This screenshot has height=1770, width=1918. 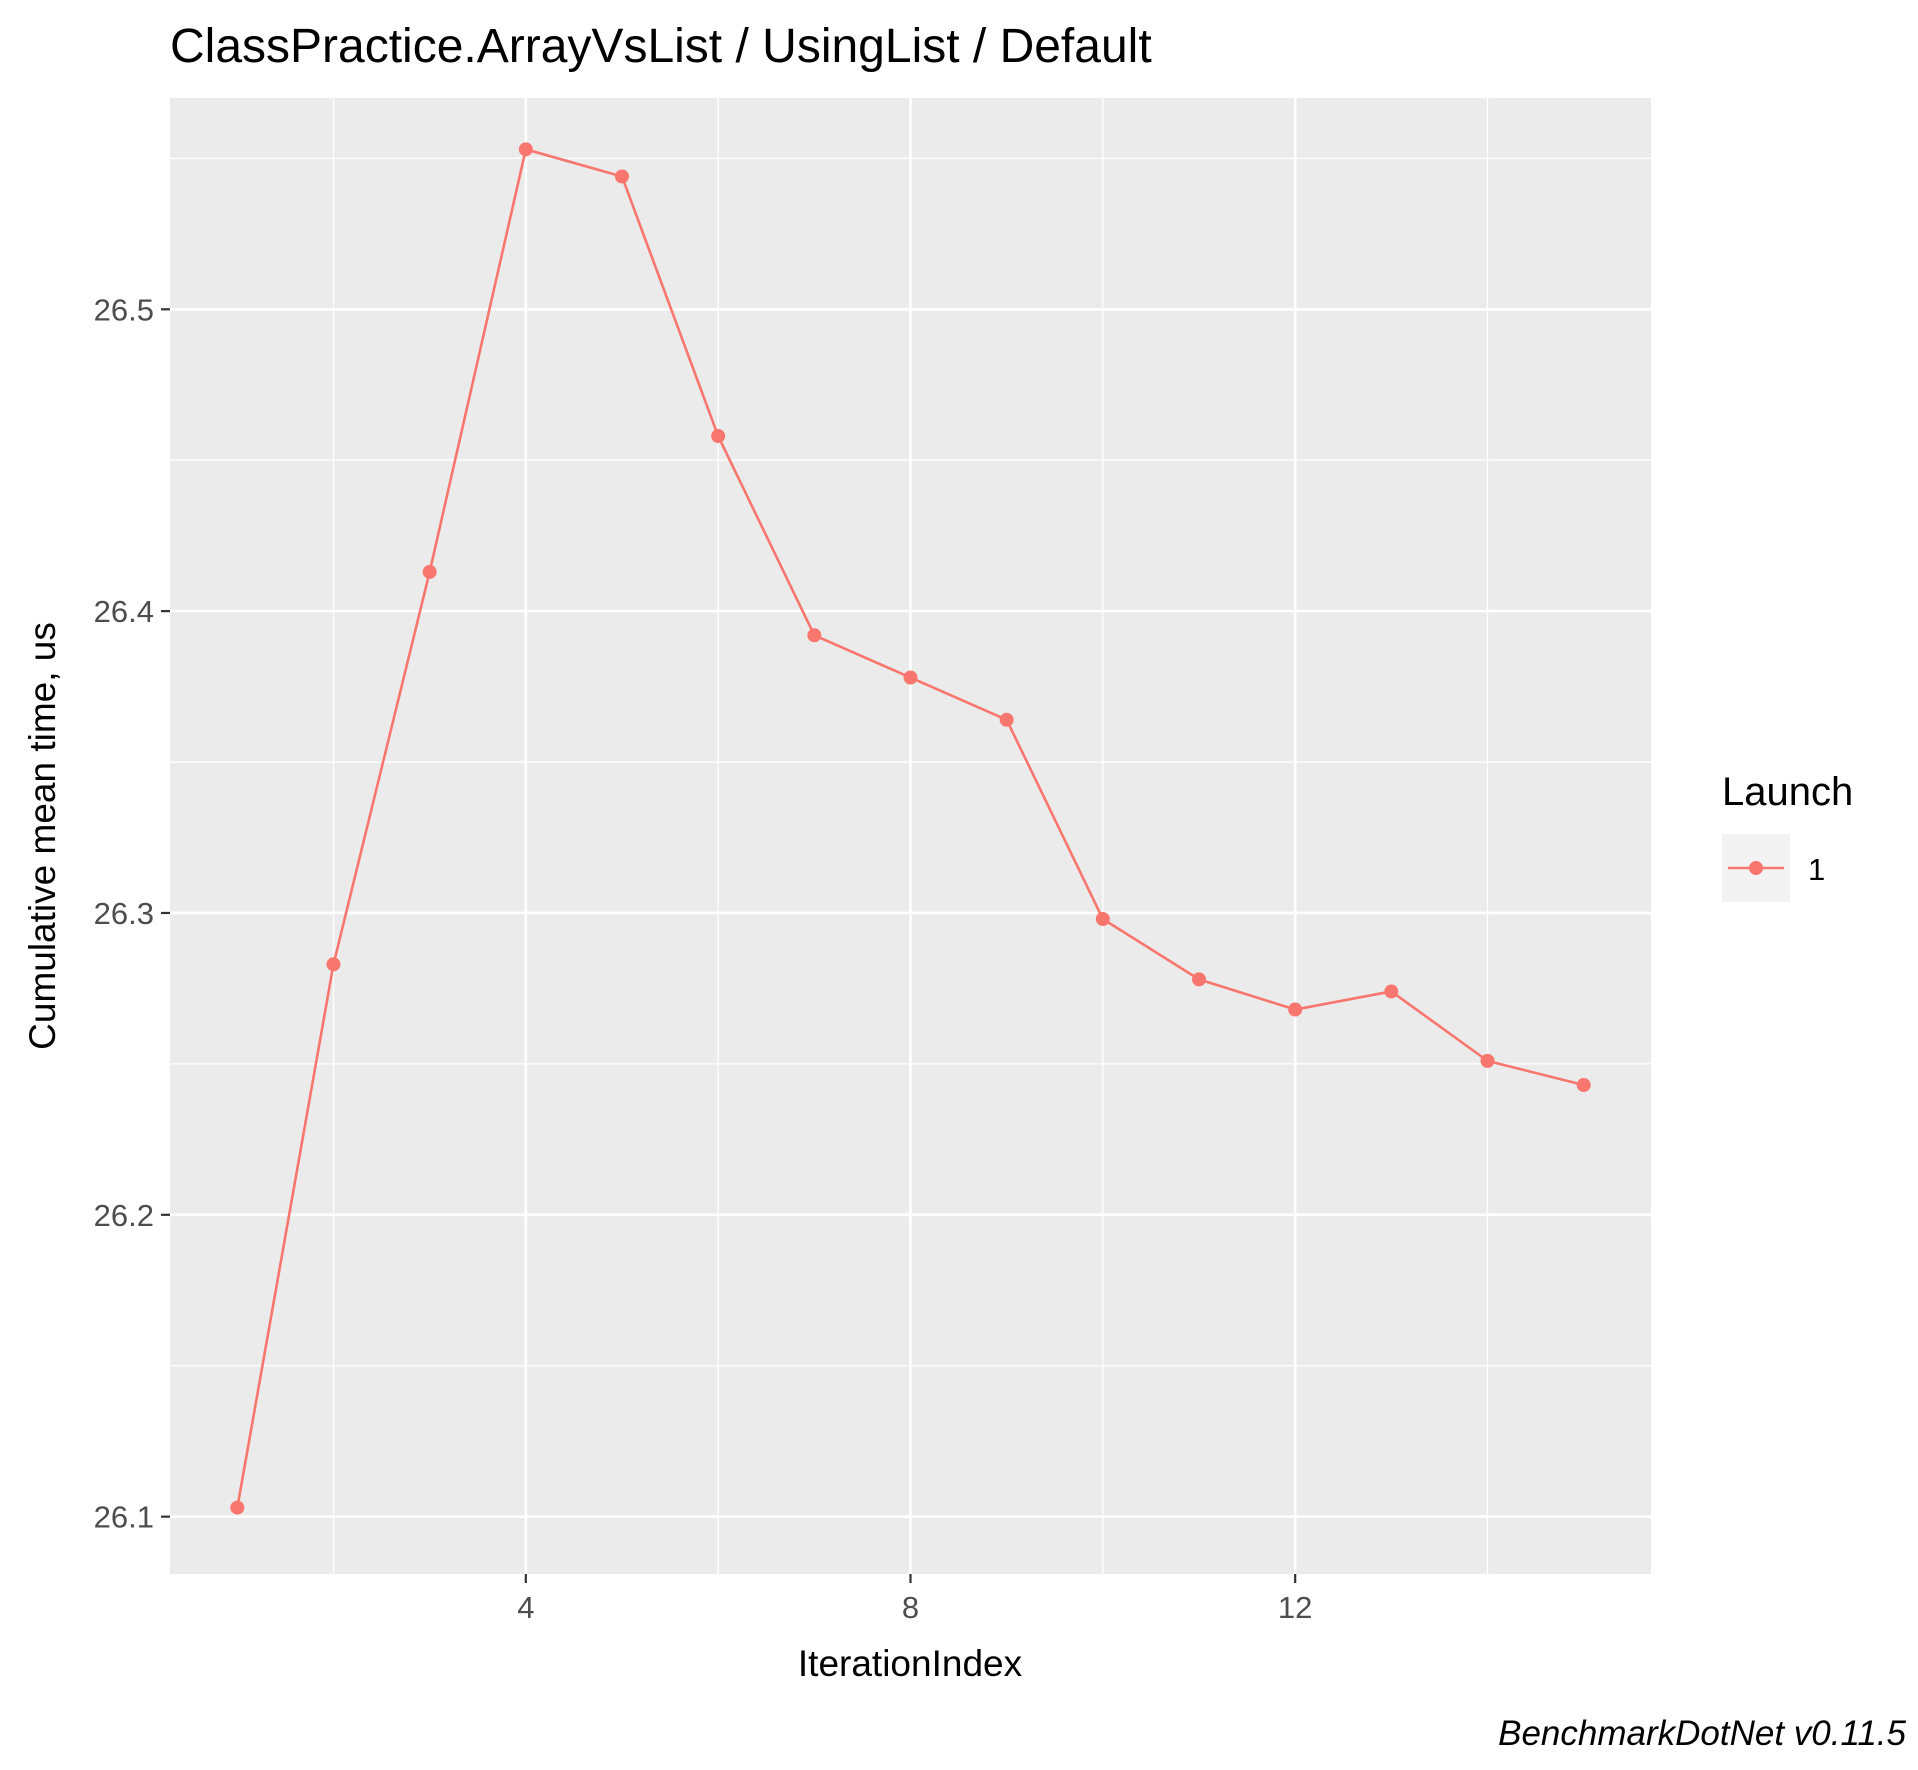 I want to click on y-tick-label: 26.4, so click(x=124, y=611).